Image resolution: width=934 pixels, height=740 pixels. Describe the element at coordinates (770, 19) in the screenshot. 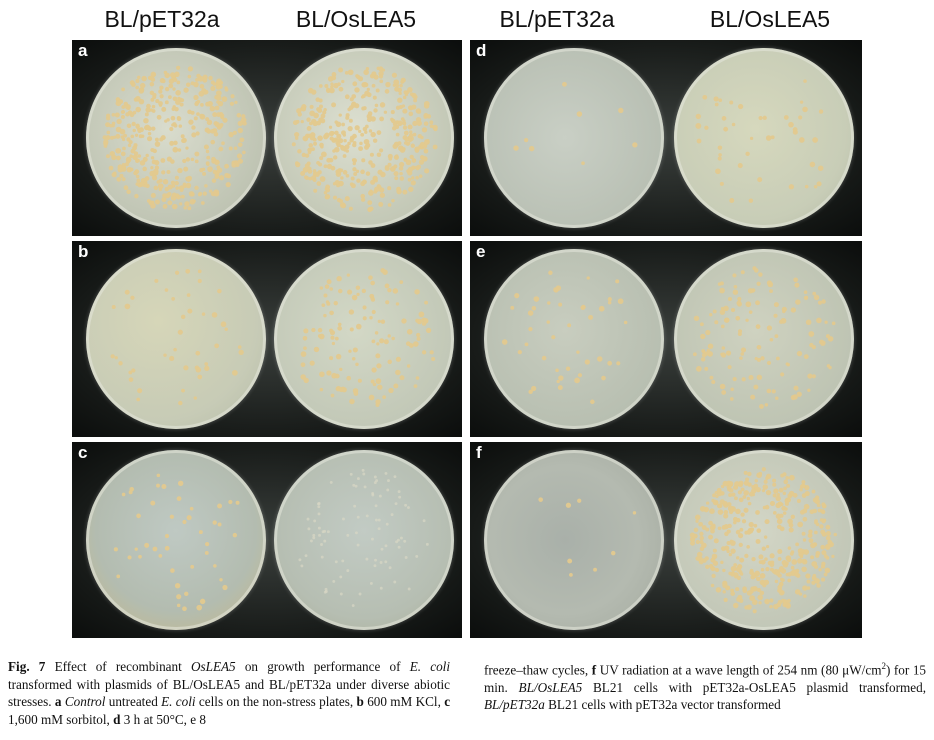

I see `column-header-4: BL/OsLEA5` at that location.